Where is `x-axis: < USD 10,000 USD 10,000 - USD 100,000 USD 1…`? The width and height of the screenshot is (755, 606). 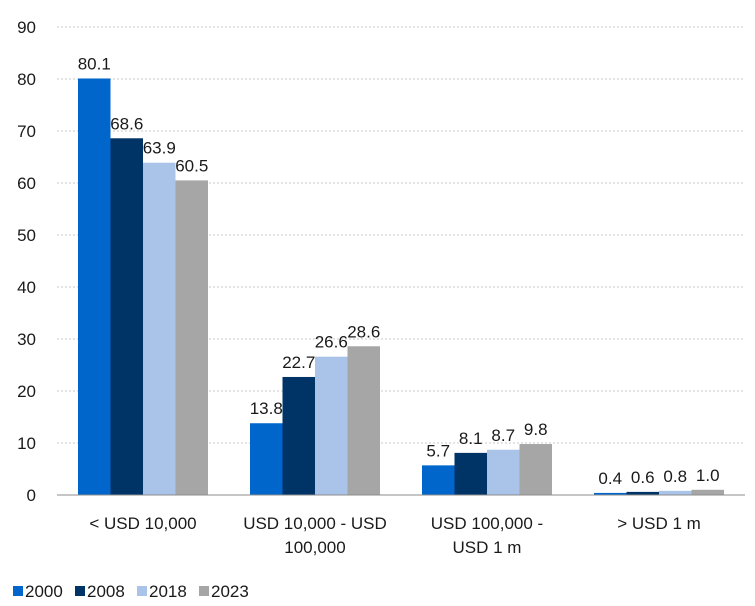 x-axis: < USD 10,000 USD 10,000 - USD 100,000 USD 1… is located at coordinates (401, 525).